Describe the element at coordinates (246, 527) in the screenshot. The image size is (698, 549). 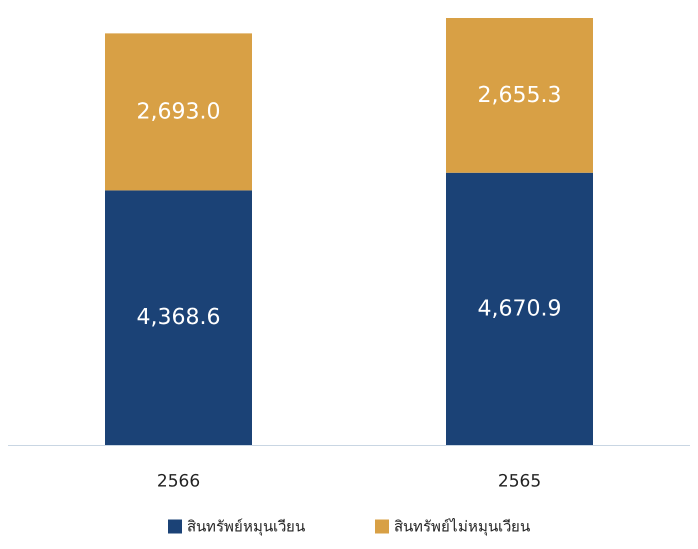
I see `legend-label: สินทรัพย์หมุนเวียน` at that location.